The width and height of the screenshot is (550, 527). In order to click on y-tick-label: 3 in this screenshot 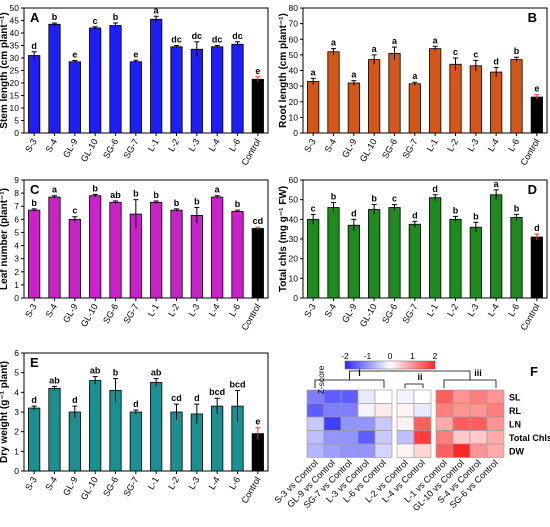, I will do `click(16, 259)`.